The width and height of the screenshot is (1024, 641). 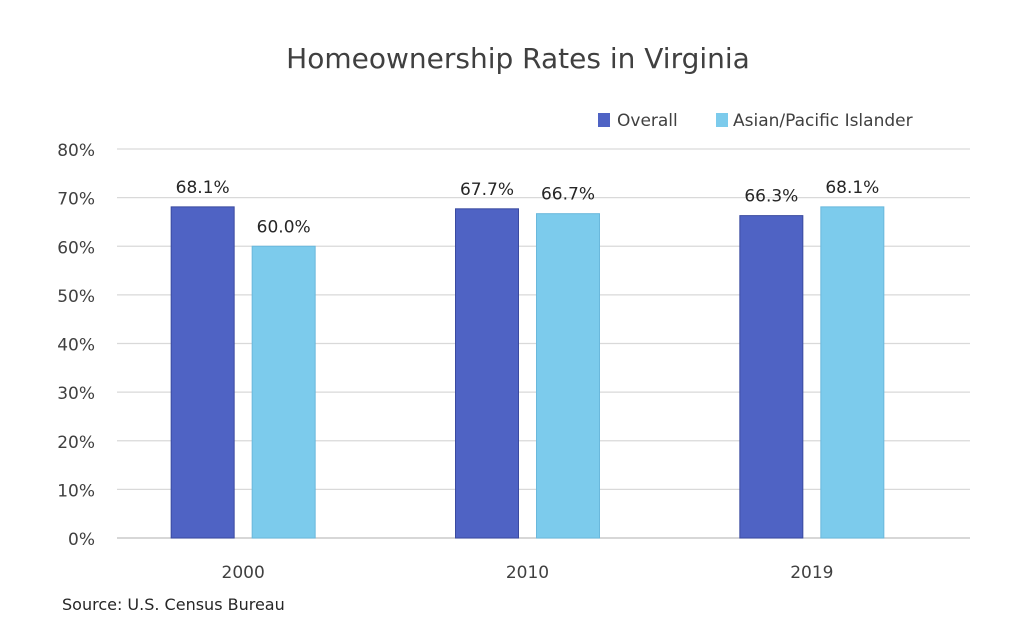 I want to click on y-tick-label: 40%, so click(x=76, y=346).